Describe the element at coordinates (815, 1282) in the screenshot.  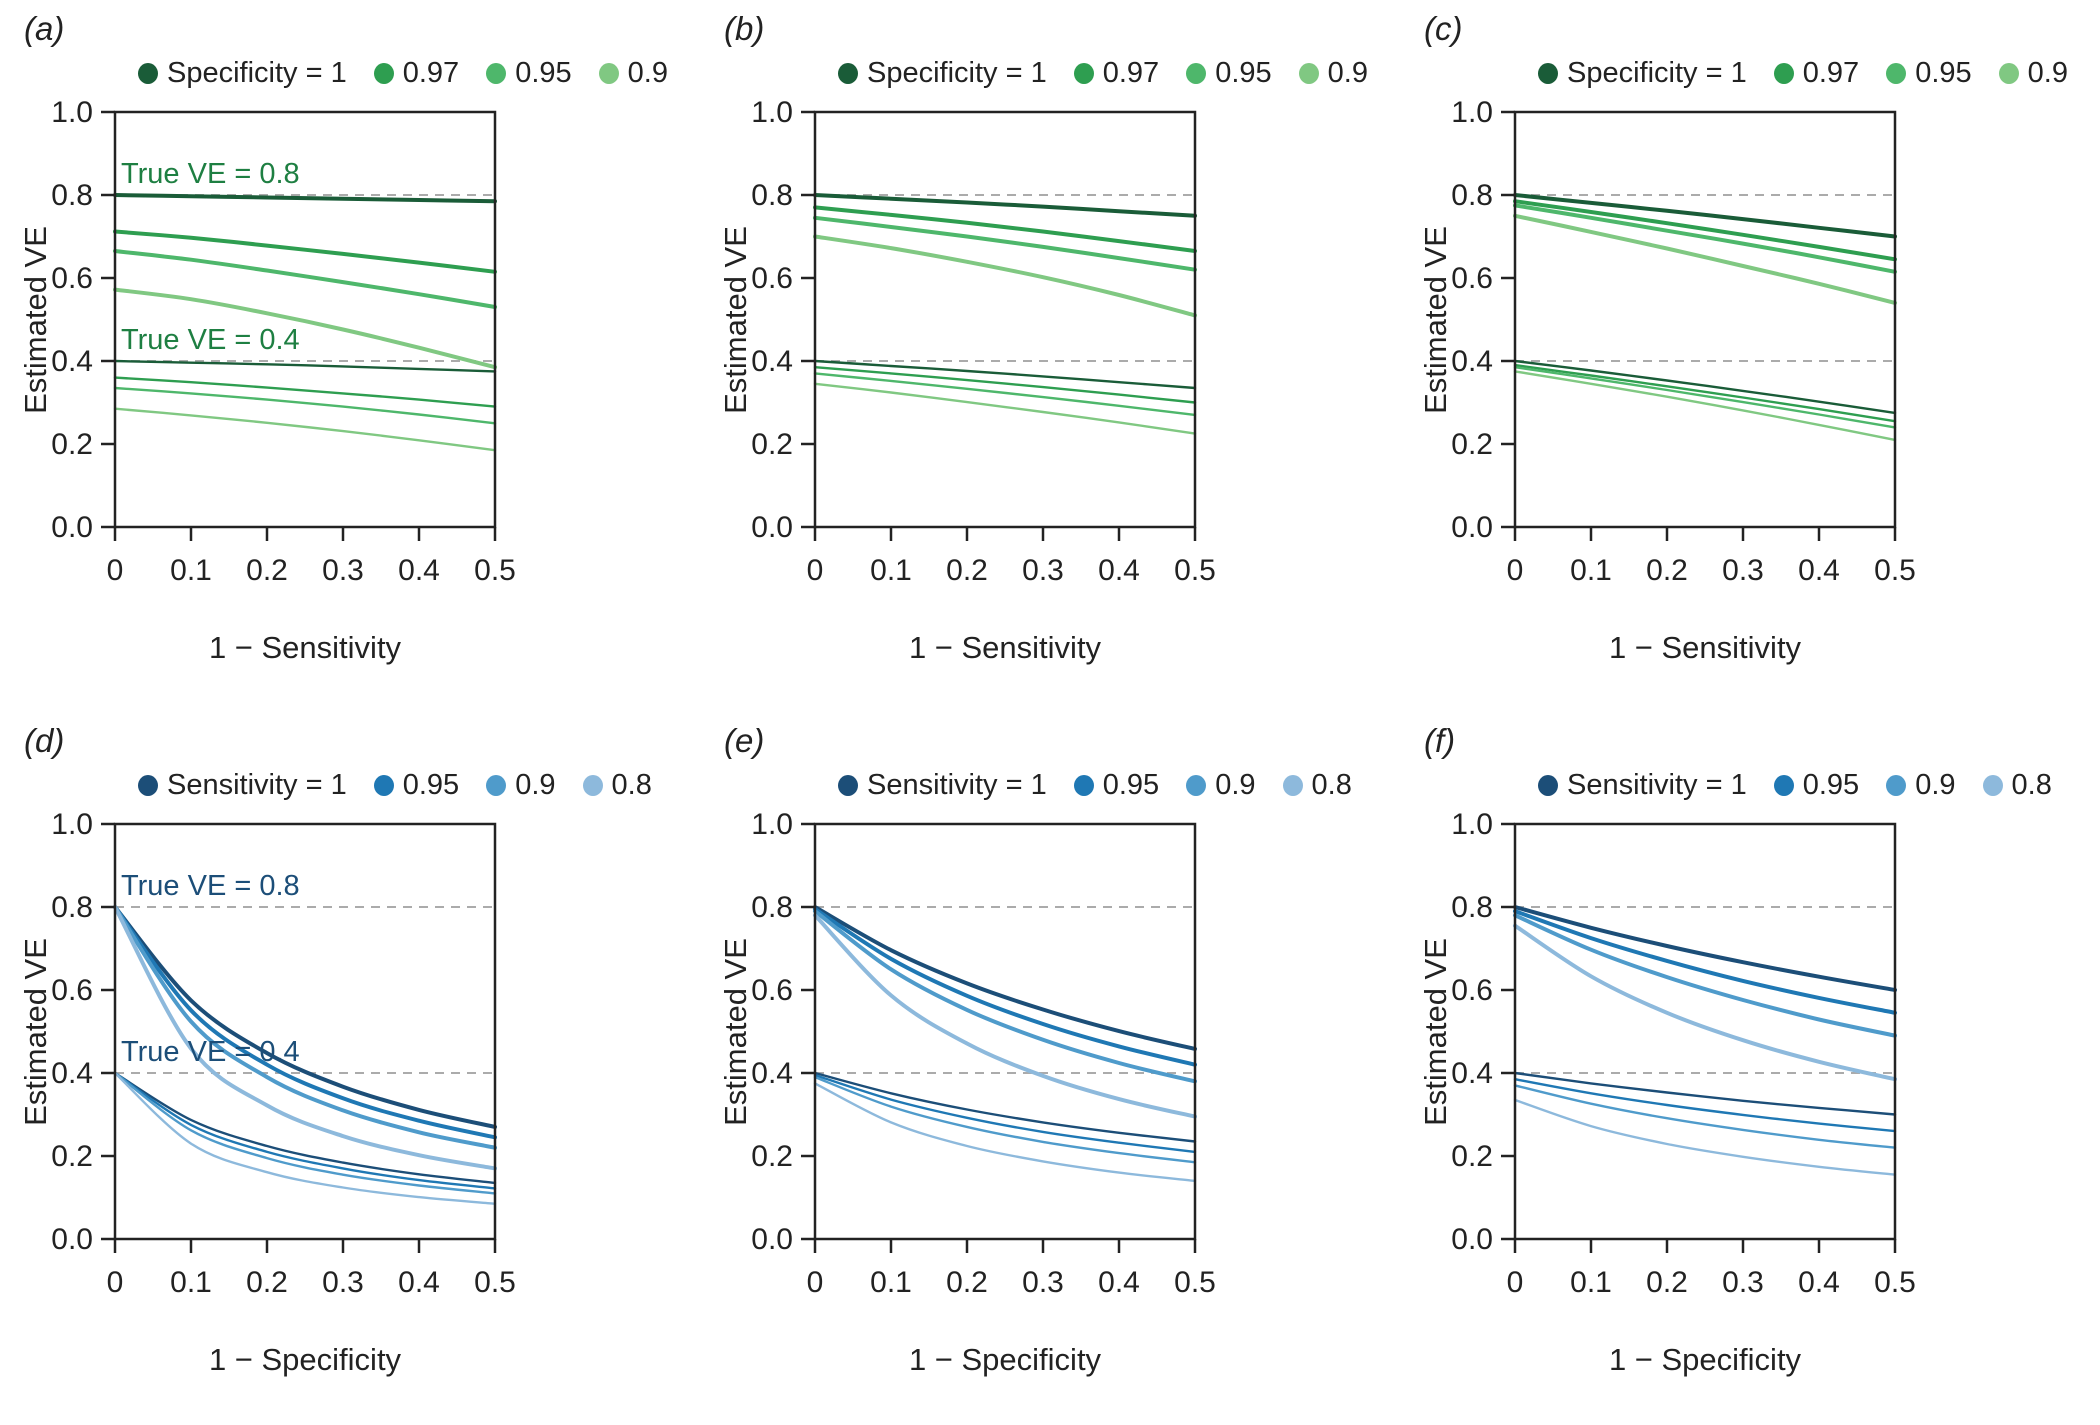
I see `x-tick-label: 0` at that location.